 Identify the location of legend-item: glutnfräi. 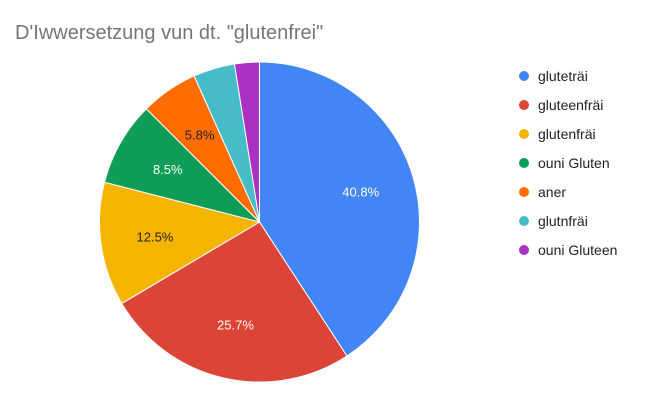
(568, 220).